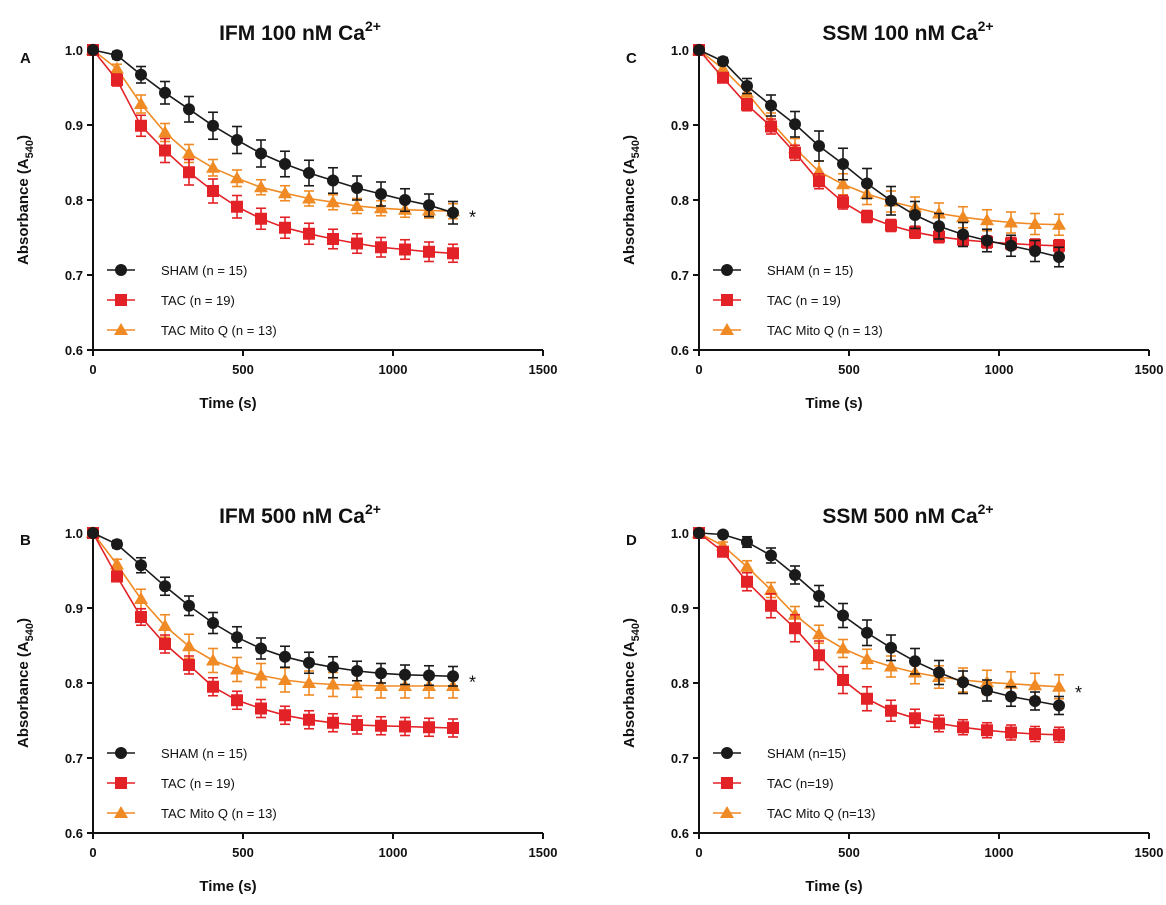 This screenshot has height=905, width=1166. I want to click on significance-marker: *, so click(472, 682).